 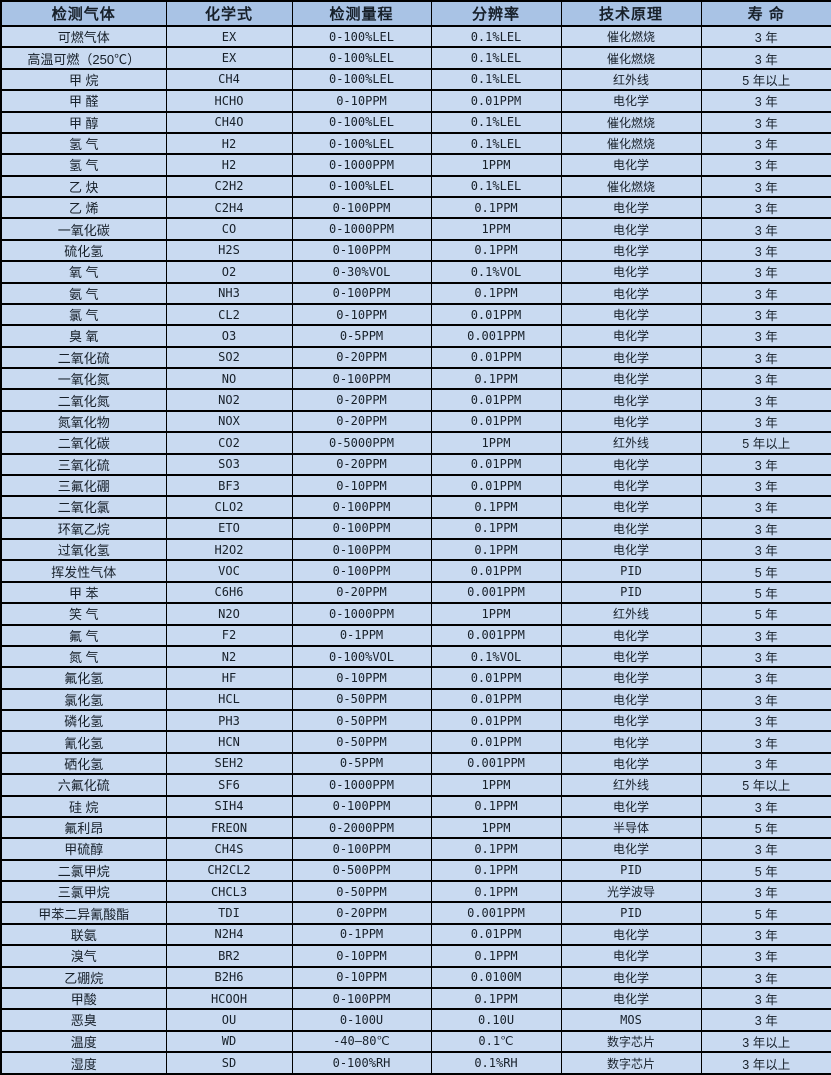 What do you see at coordinates (229, 656) in the screenshot?
I see `cell-chemical-formula: N2` at bounding box center [229, 656].